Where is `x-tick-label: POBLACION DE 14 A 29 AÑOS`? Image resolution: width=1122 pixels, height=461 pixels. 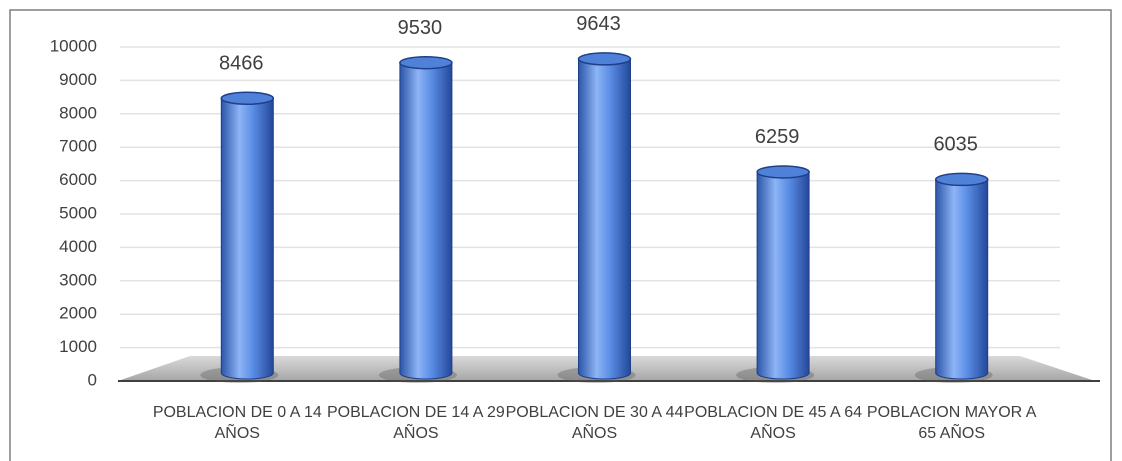 x-tick-label: POBLACION DE 14 A 29 AÑOS is located at coordinates (415, 423).